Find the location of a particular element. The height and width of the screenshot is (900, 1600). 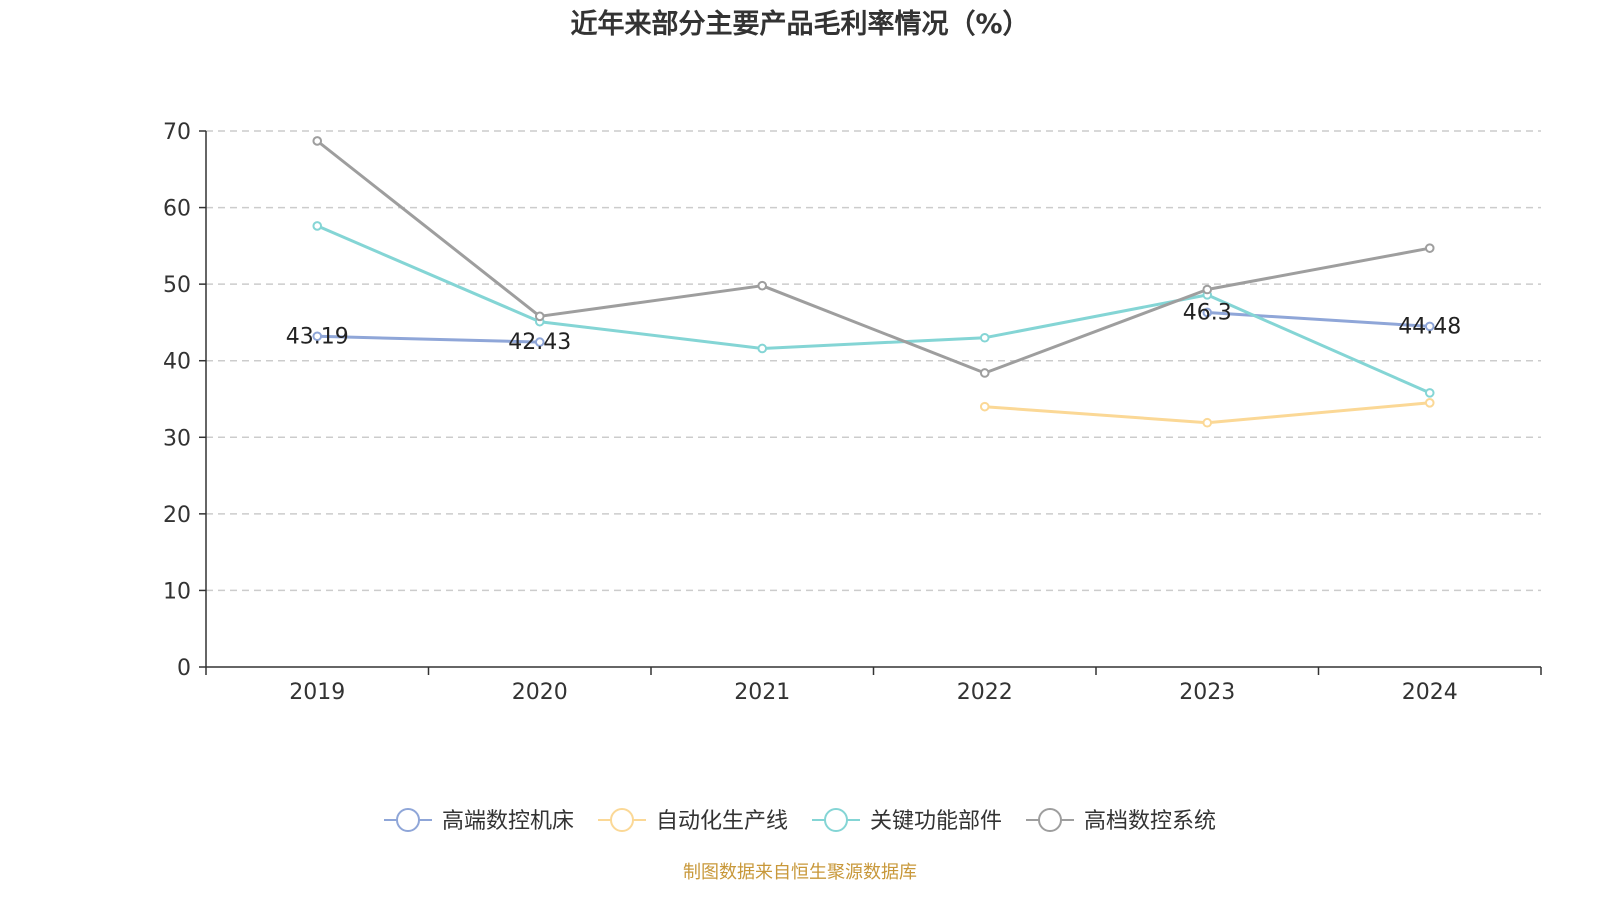

legend: 高端数控机床 自动化生产线 关键功能部件 高档数控系统 is located at coordinates (800, 821).